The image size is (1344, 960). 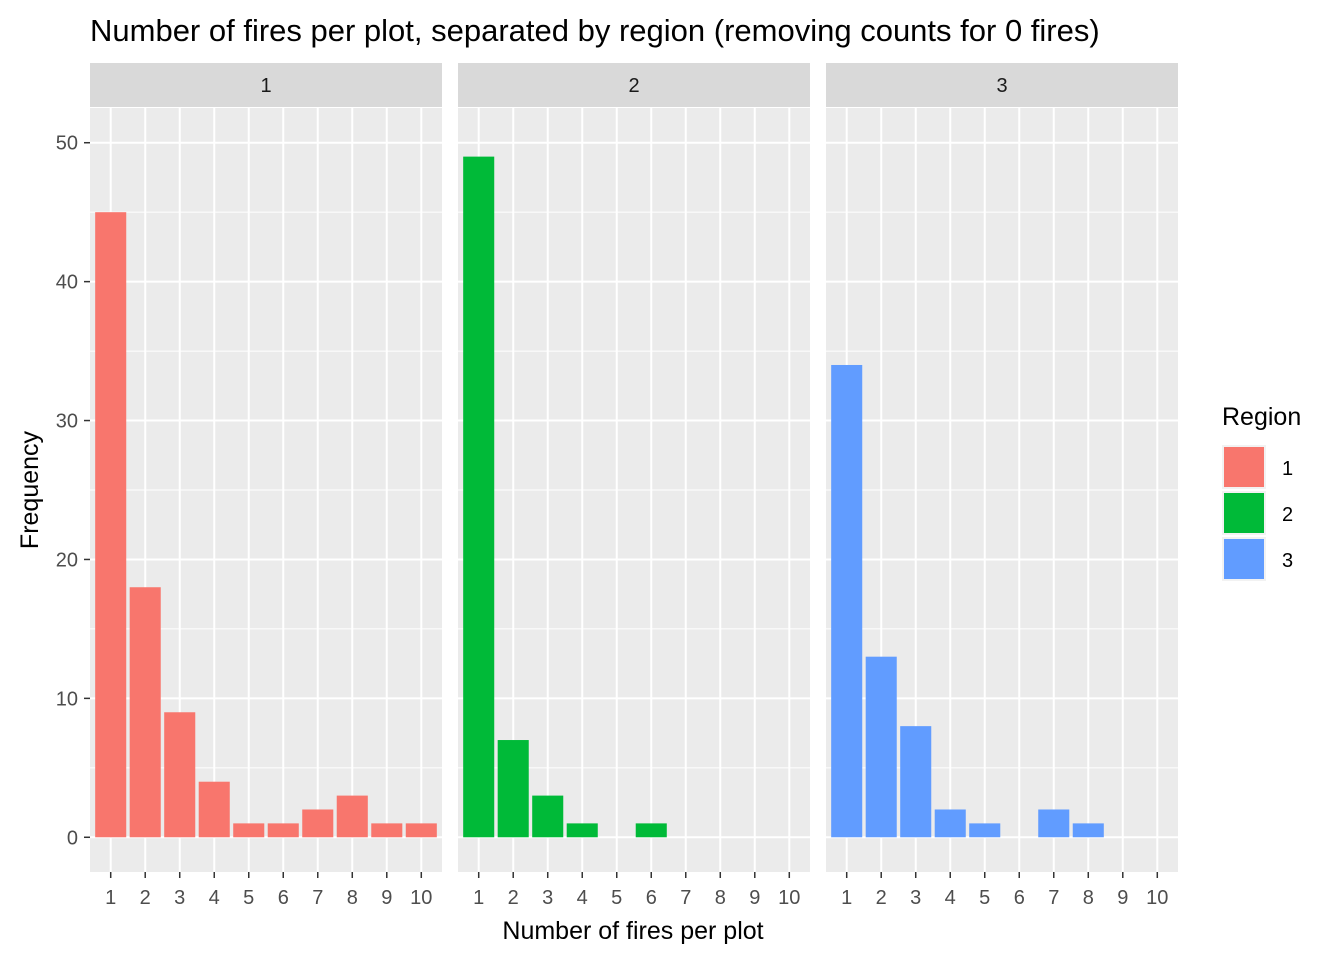 What do you see at coordinates (72, 838) in the screenshot?
I see `y-tick-label: 0` at bounding box center [72, 838].